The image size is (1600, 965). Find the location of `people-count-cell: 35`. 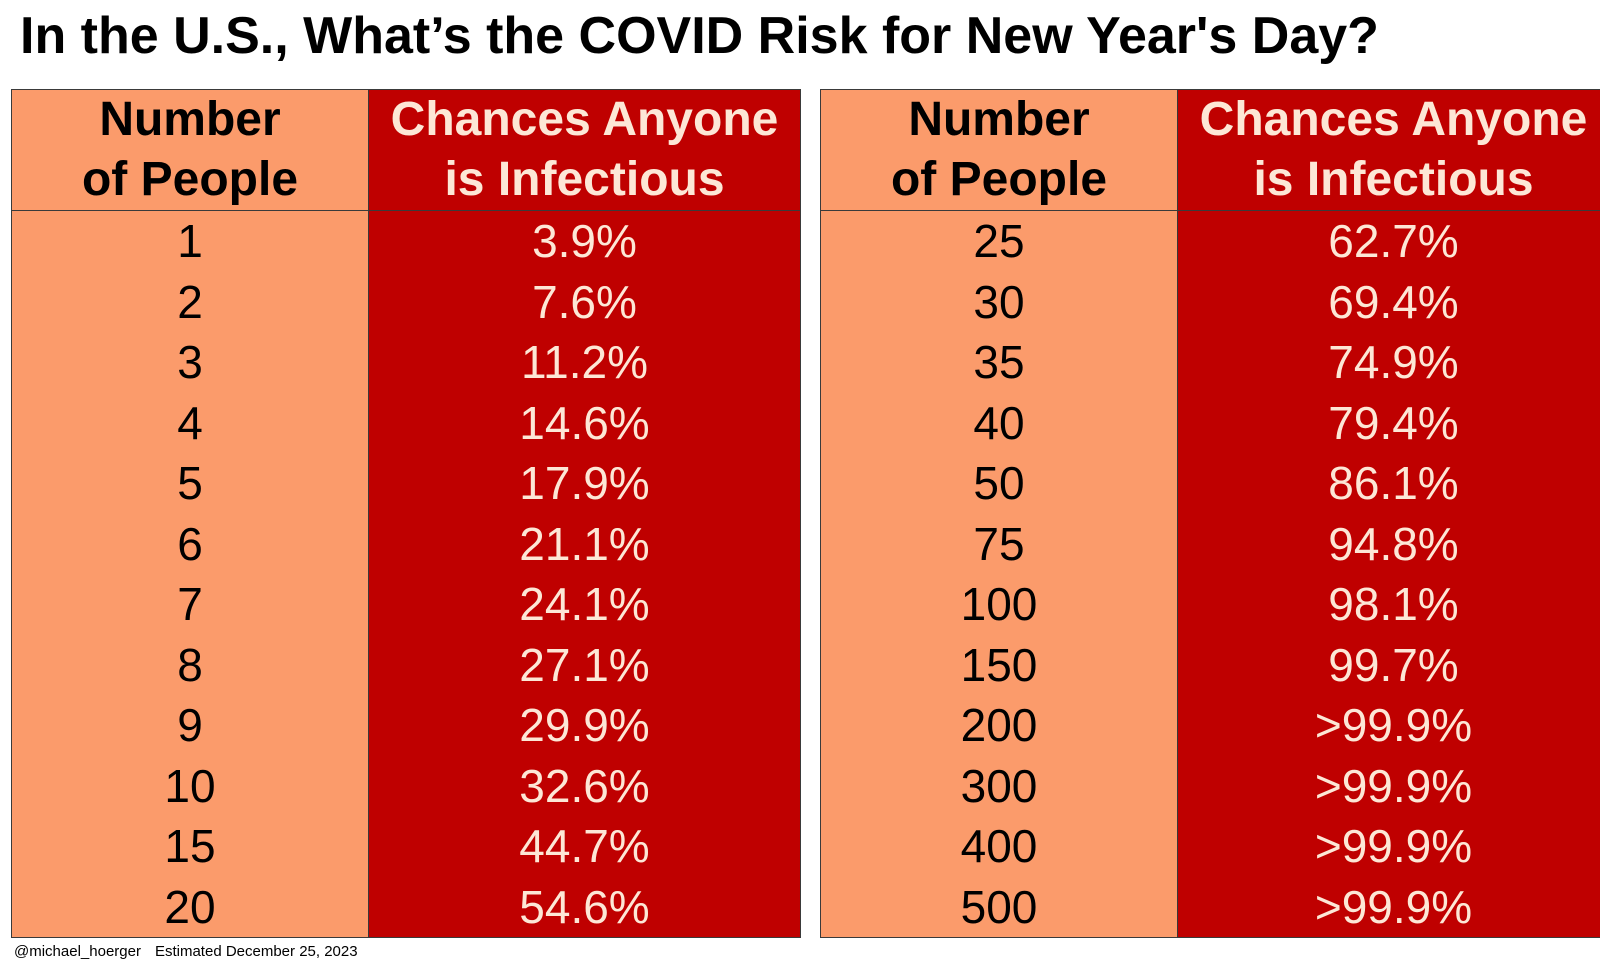

people-count-cell: 35 is located at coordinates (999, 362).